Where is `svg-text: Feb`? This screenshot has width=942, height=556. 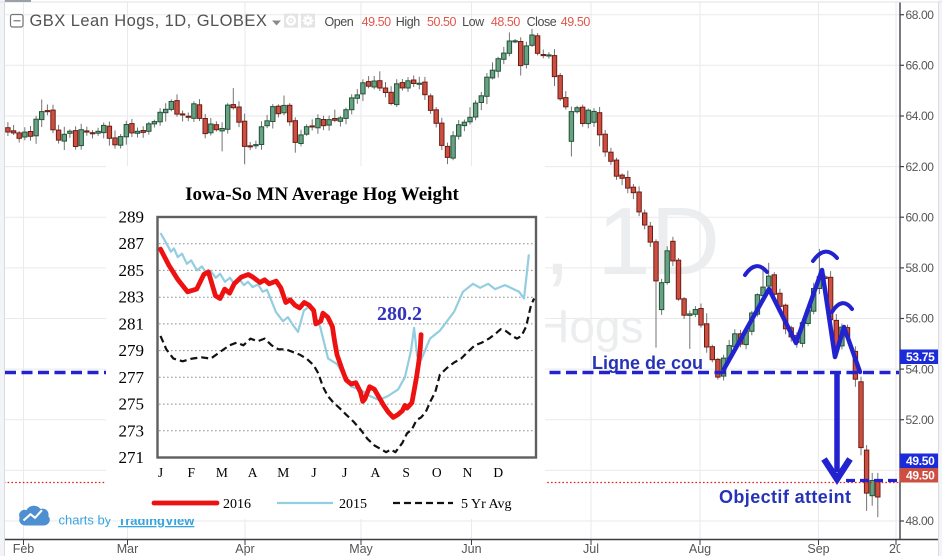 svg-text: Feb is located at coordinates (24, 549).